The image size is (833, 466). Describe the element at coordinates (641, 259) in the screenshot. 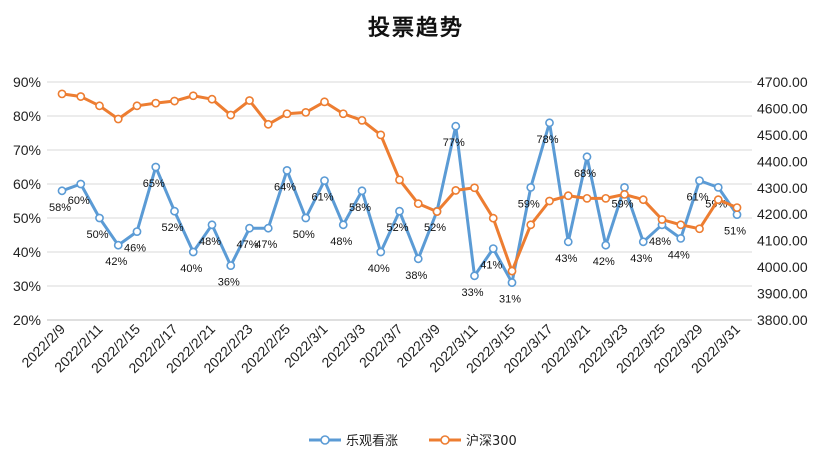

I see `data-label: 43%` at that location.